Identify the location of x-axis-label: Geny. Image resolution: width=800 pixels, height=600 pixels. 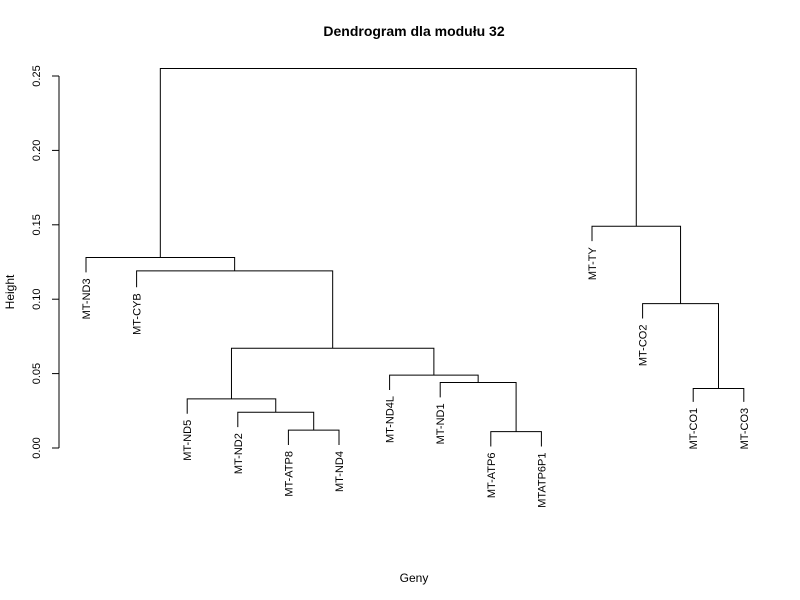
(414, 578).